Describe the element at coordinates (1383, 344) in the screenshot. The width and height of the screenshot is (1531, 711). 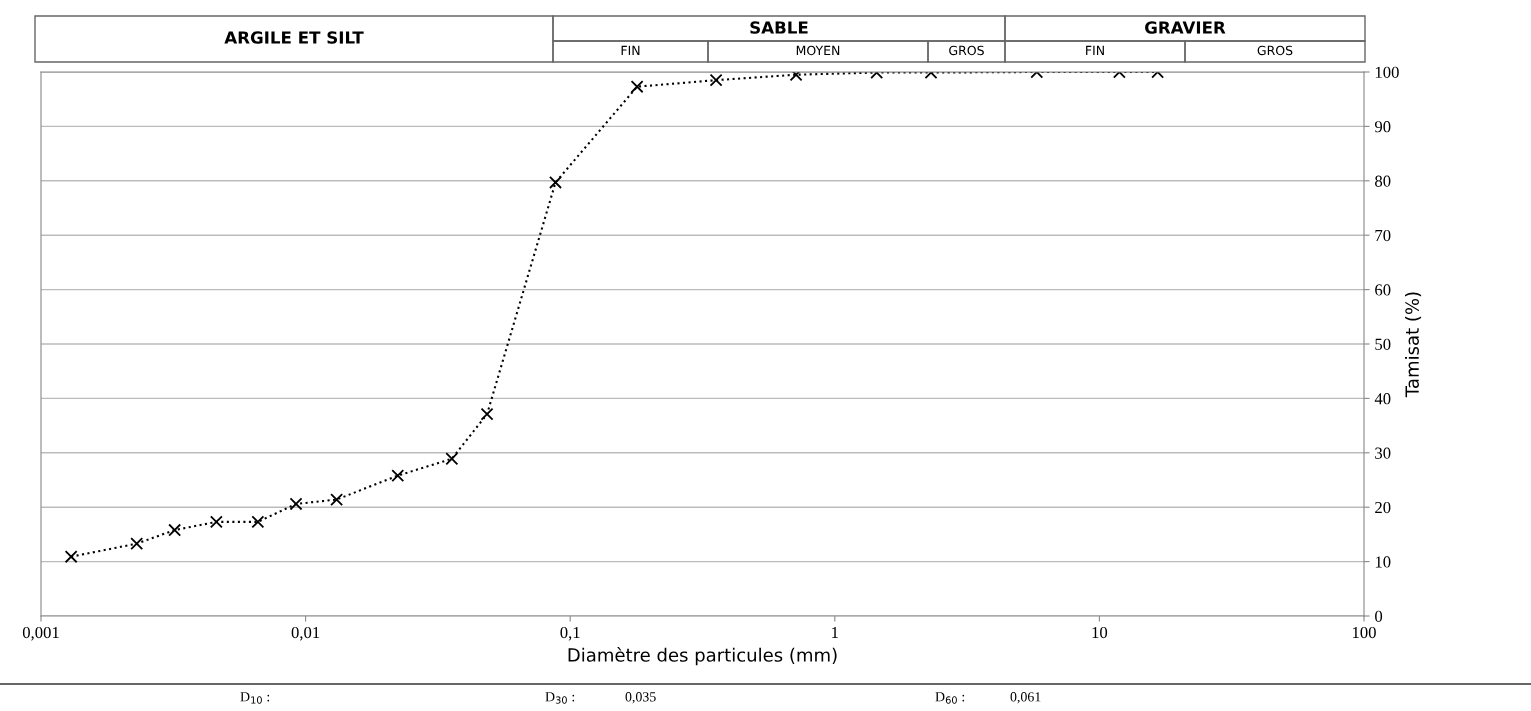
I see `y-tick-label: 50` at that location.